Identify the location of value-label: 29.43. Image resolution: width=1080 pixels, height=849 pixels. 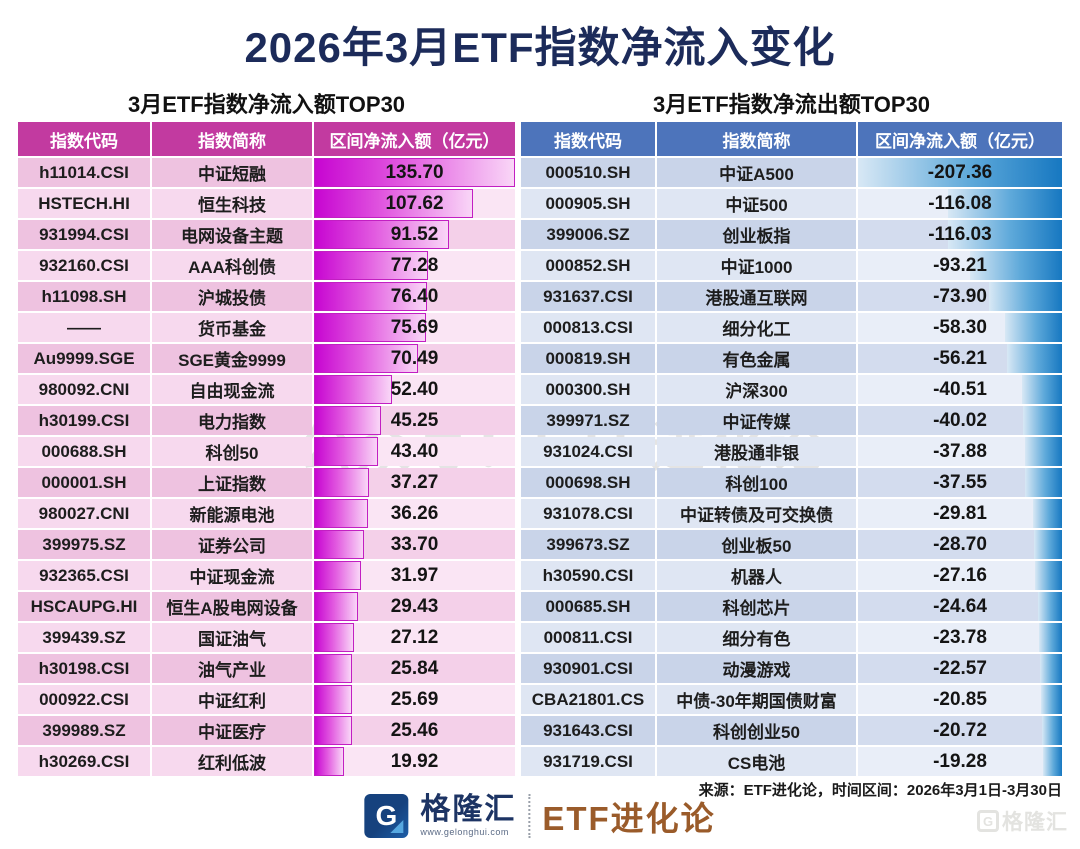
(414, 606).